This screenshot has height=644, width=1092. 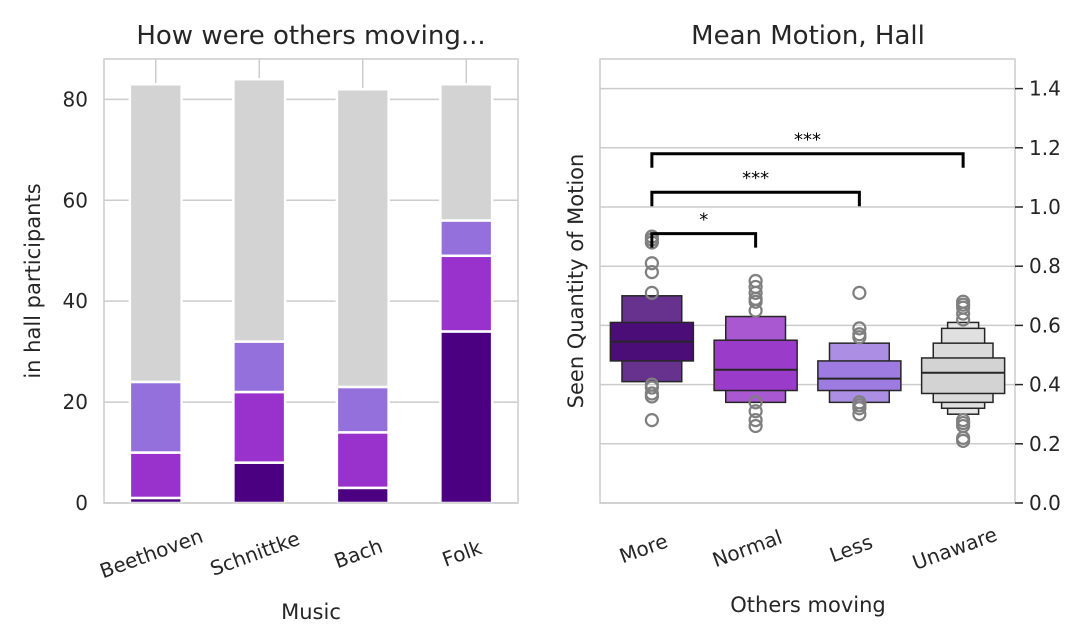 What do you see at coordinates (152, 553) in the screenshot?
I see `left-x-tick-label: Beethoven` at bounding box center [152, 553].